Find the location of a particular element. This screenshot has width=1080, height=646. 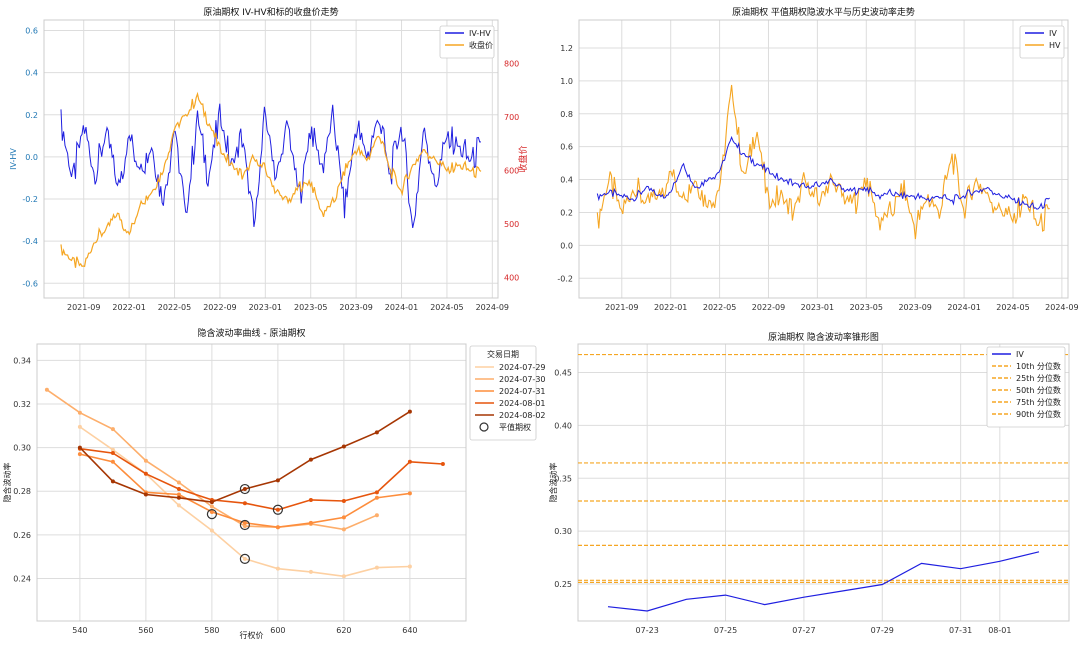

legend-label: 75th 分位数 is located at coordinates (1038, 402).